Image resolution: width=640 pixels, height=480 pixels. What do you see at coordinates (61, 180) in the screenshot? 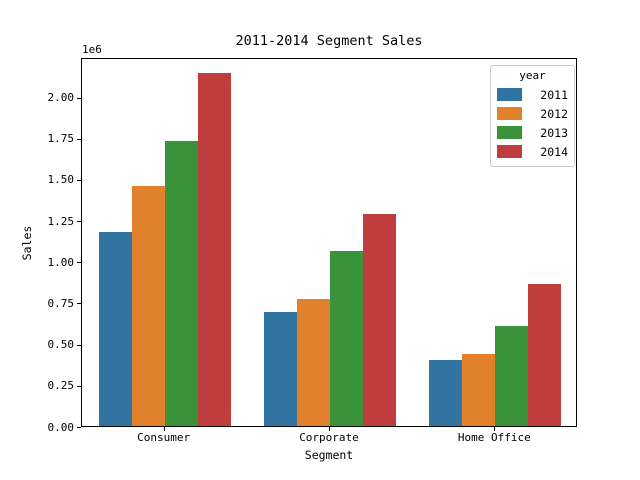
I see `y-tick-label: 1.50` at bounding box center [61, 180].